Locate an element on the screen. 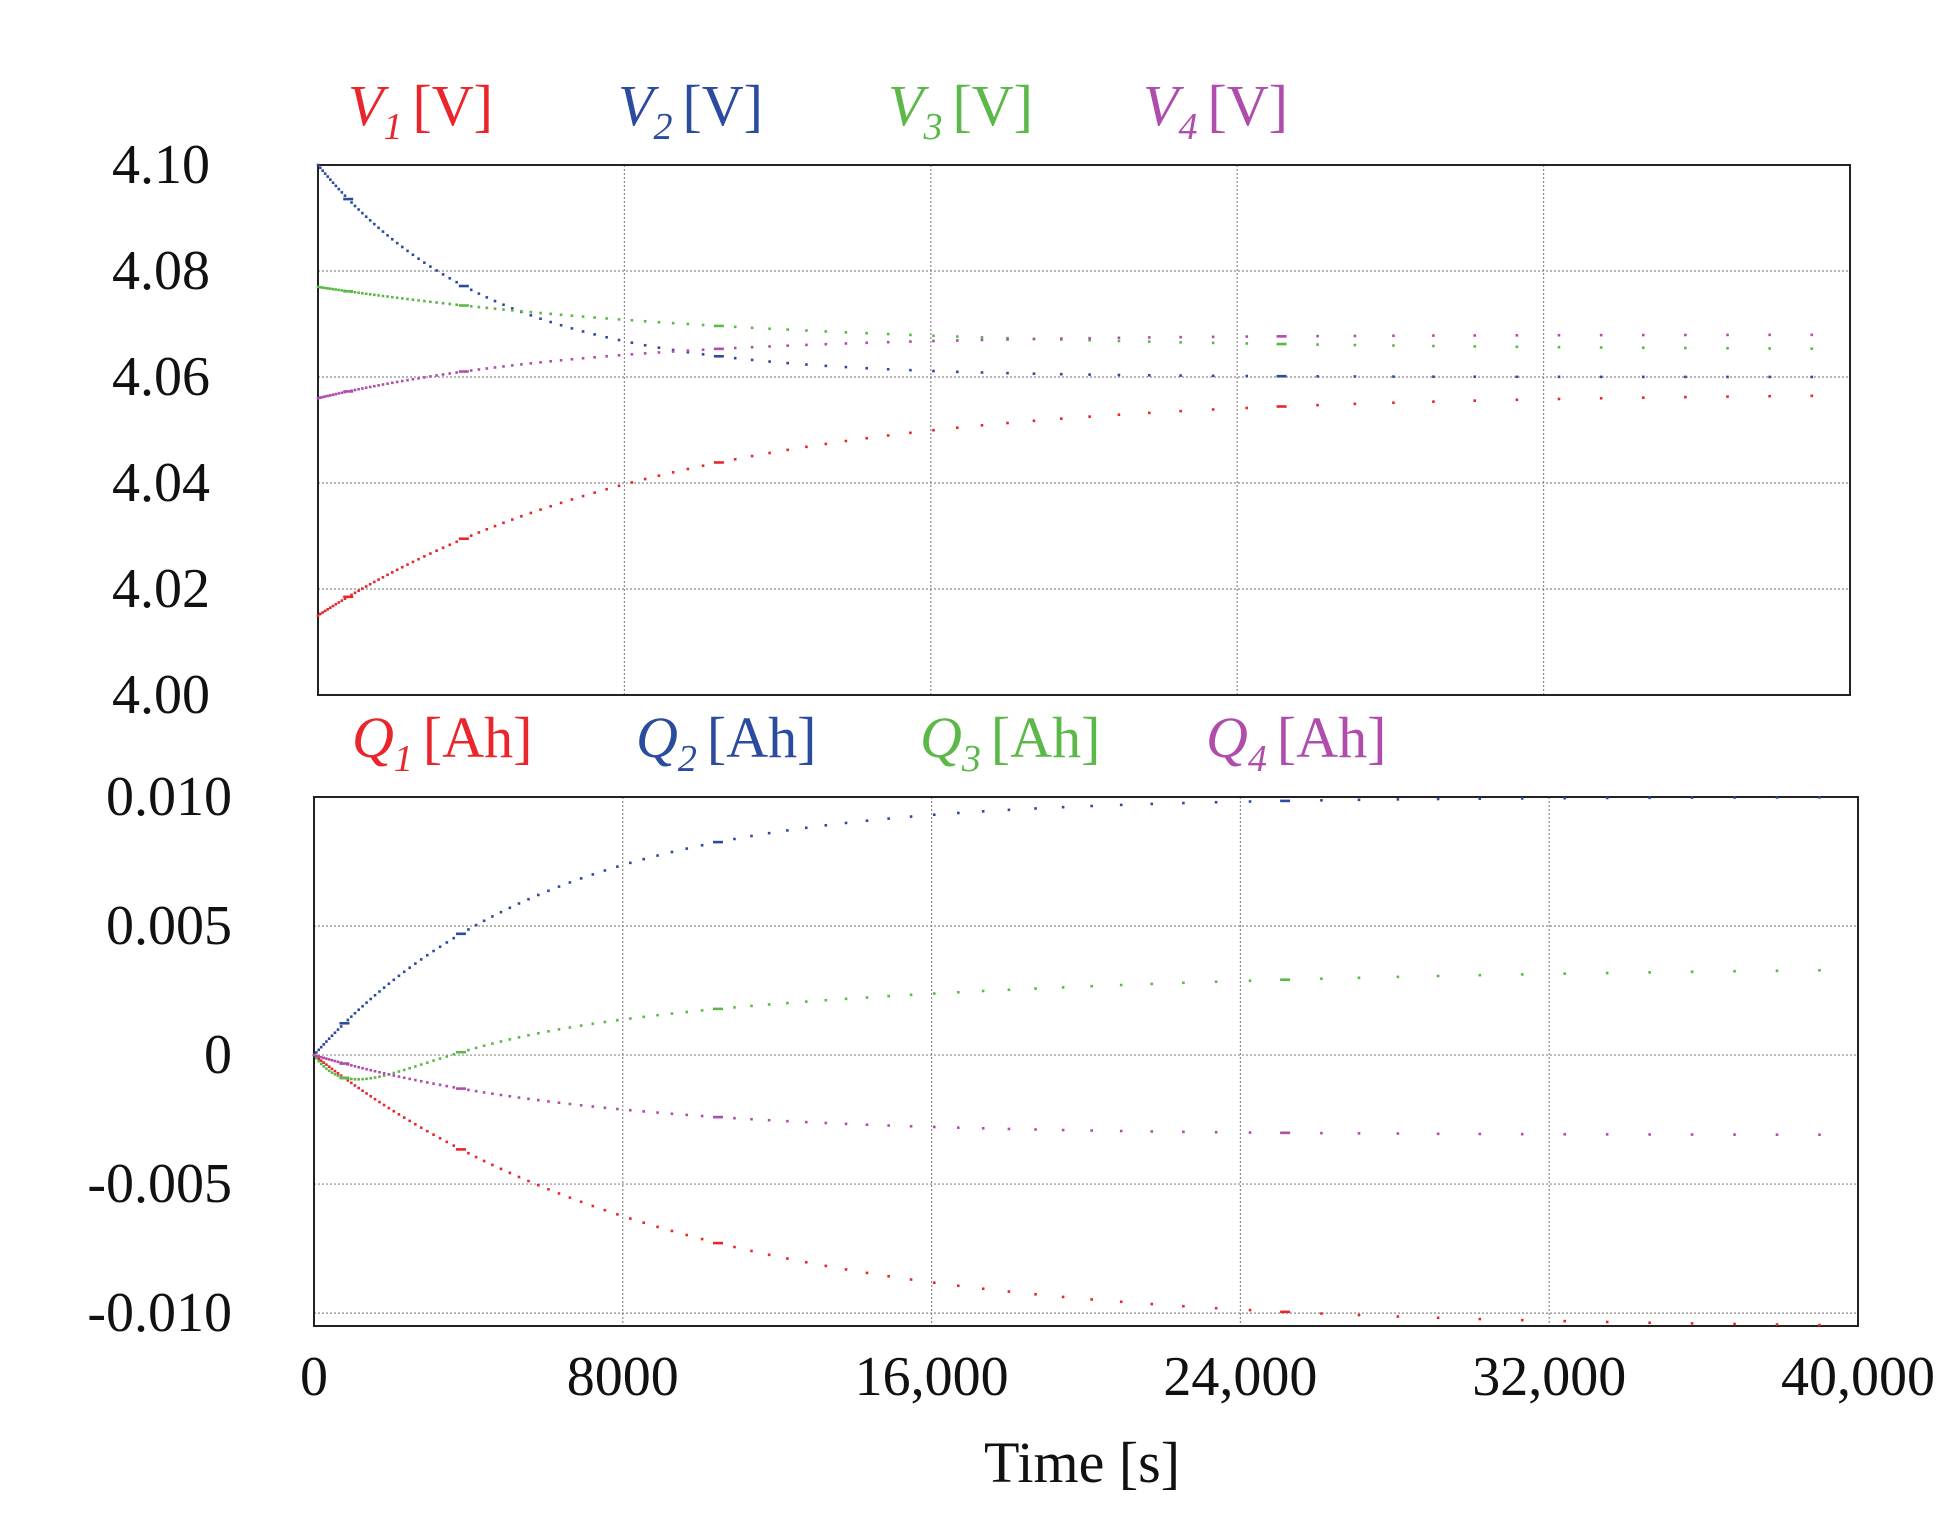 Image resolution: width=1954 pixels, height=1528 pixels. series-v1 is located at coordinates (1065, 505).